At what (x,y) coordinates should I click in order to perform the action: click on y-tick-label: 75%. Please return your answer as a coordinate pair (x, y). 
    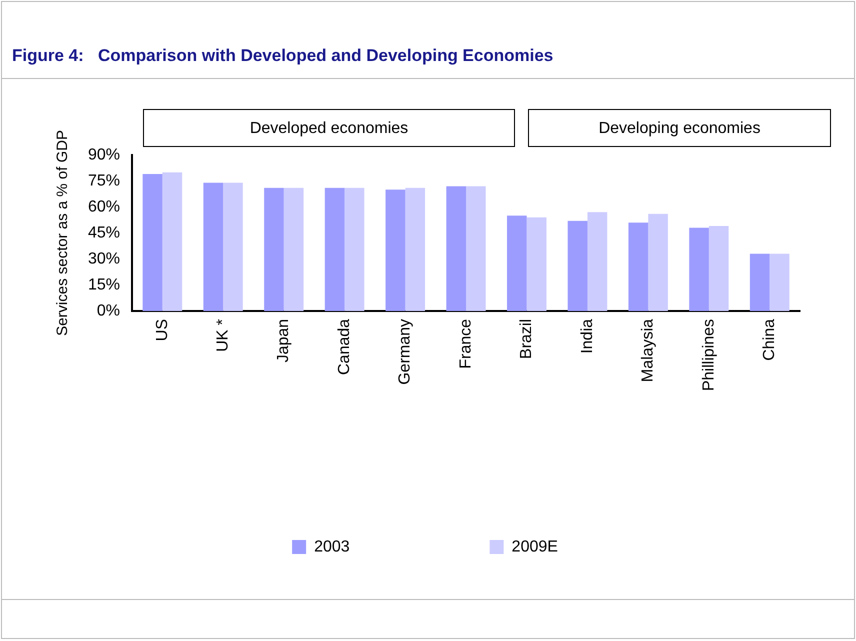
    Looking at the image, I should click on (104, 181).